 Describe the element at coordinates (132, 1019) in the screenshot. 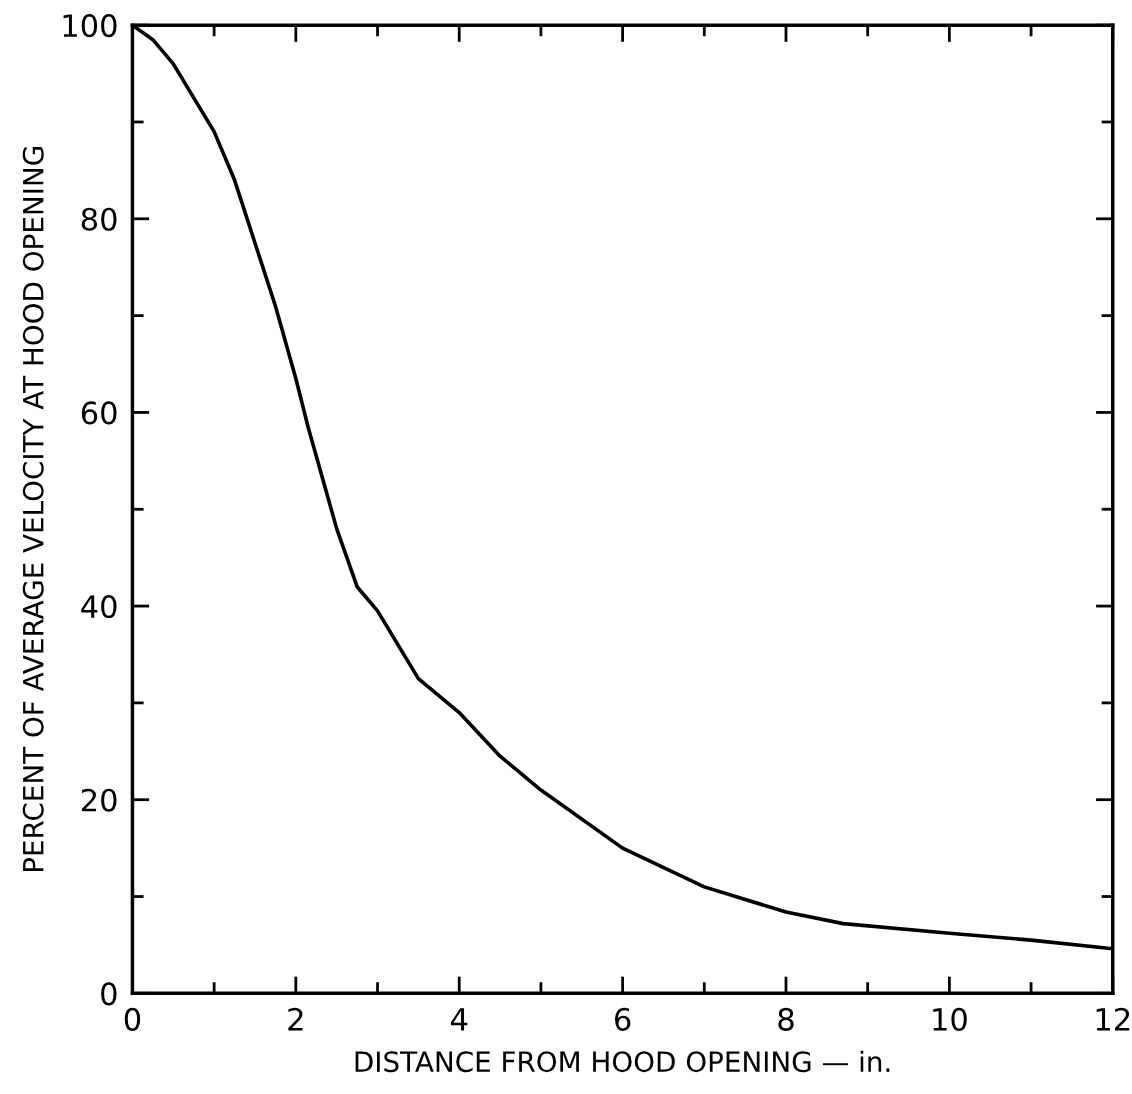

I see `x-tick-label: 0` at that location.